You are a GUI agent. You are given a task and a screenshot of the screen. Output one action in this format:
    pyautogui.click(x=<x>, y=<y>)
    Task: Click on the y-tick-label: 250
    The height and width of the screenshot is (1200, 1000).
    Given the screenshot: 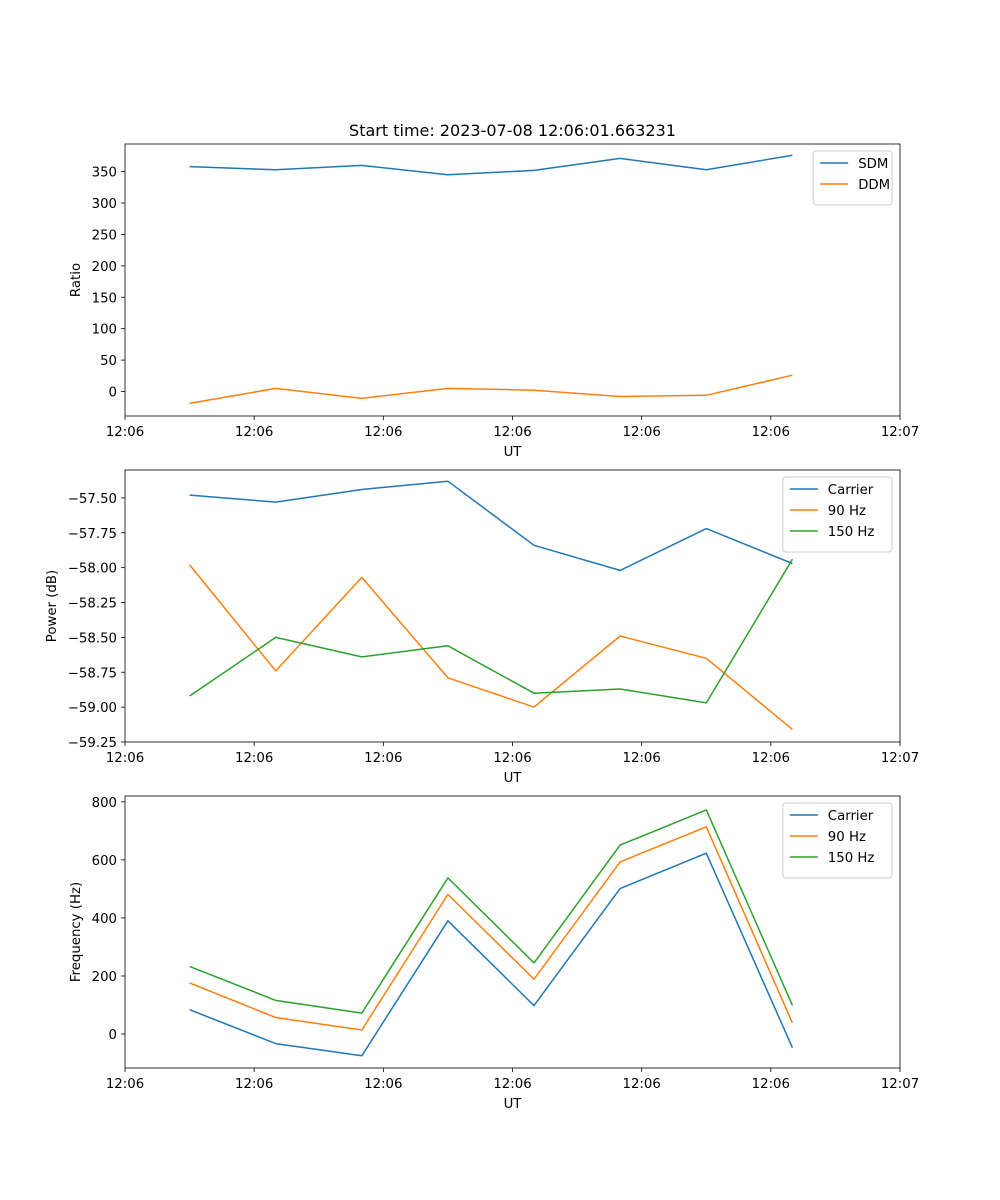 What is the action you would take?
    pyautogui.click(x=104, y=235)
    